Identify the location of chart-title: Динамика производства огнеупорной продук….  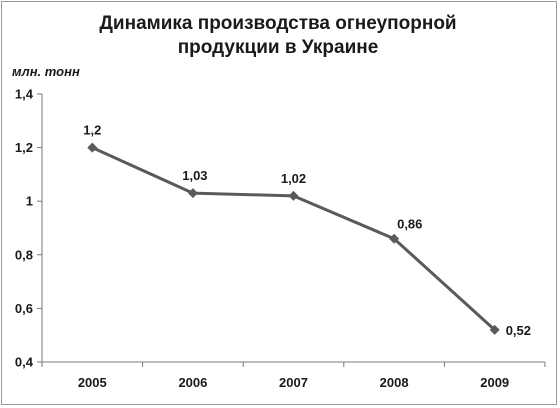
(278, 36).